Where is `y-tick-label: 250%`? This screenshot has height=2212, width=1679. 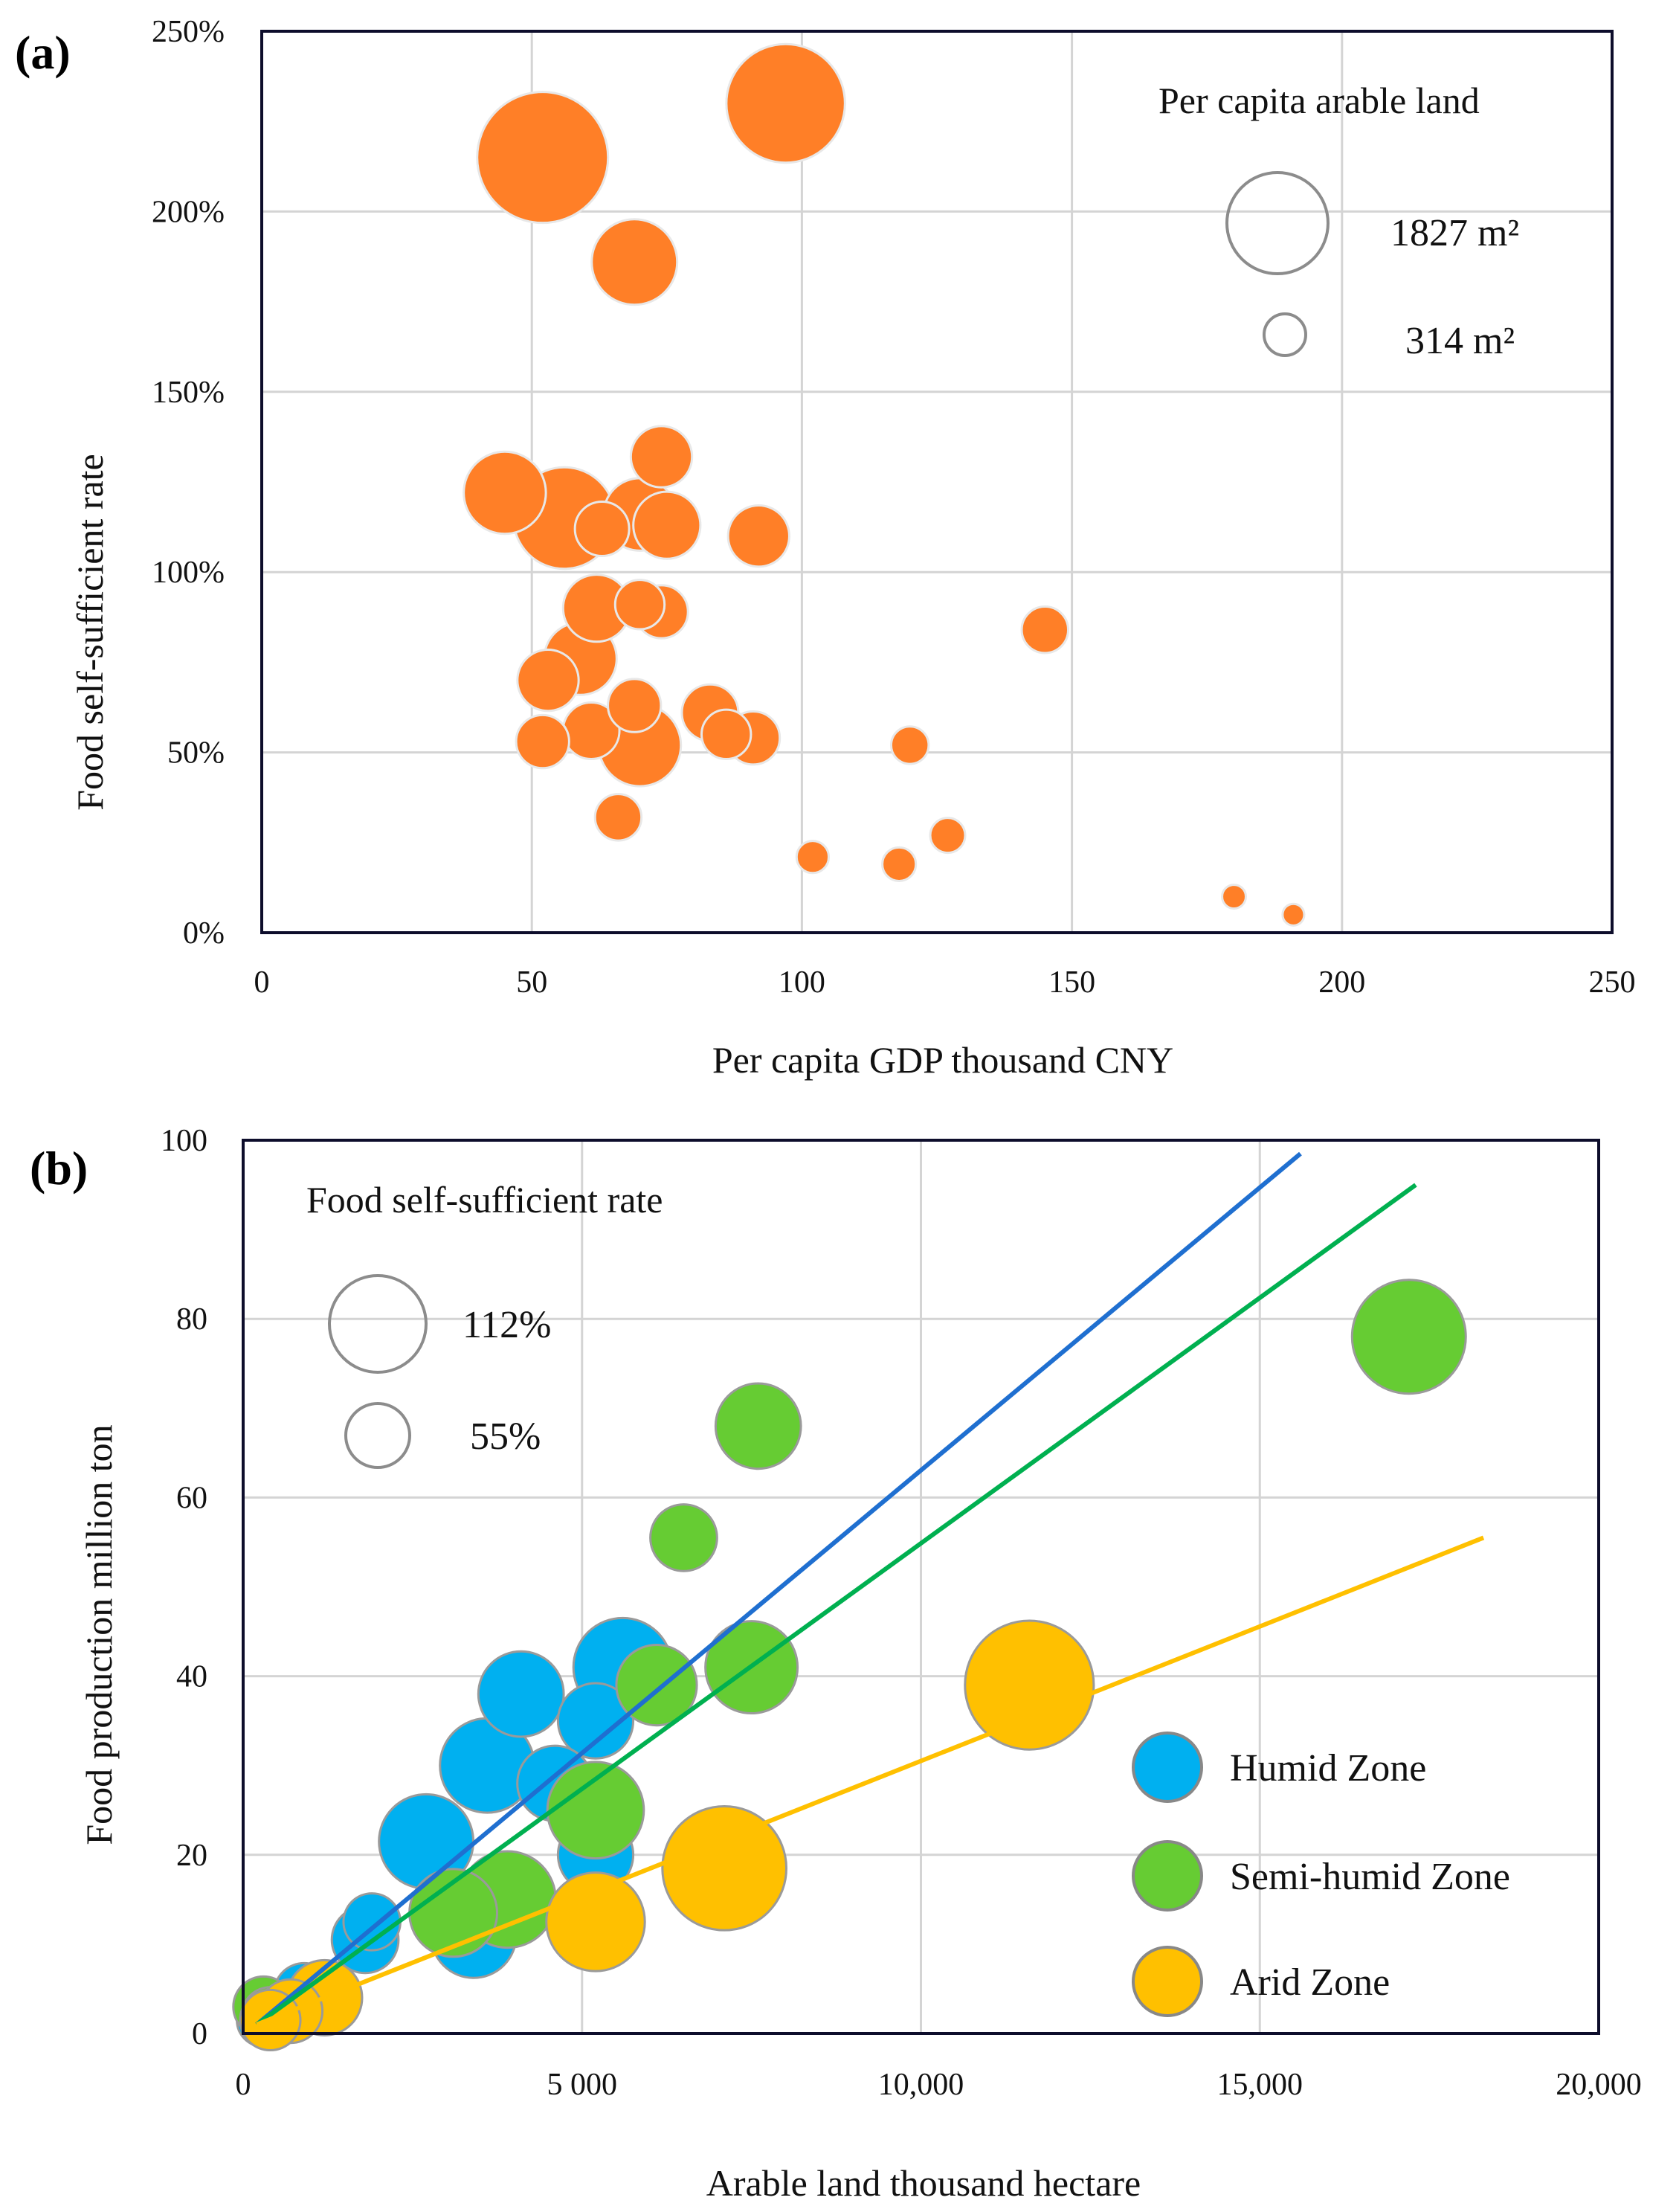
y-tick-label: 250% is located at coordinates (188, 32).